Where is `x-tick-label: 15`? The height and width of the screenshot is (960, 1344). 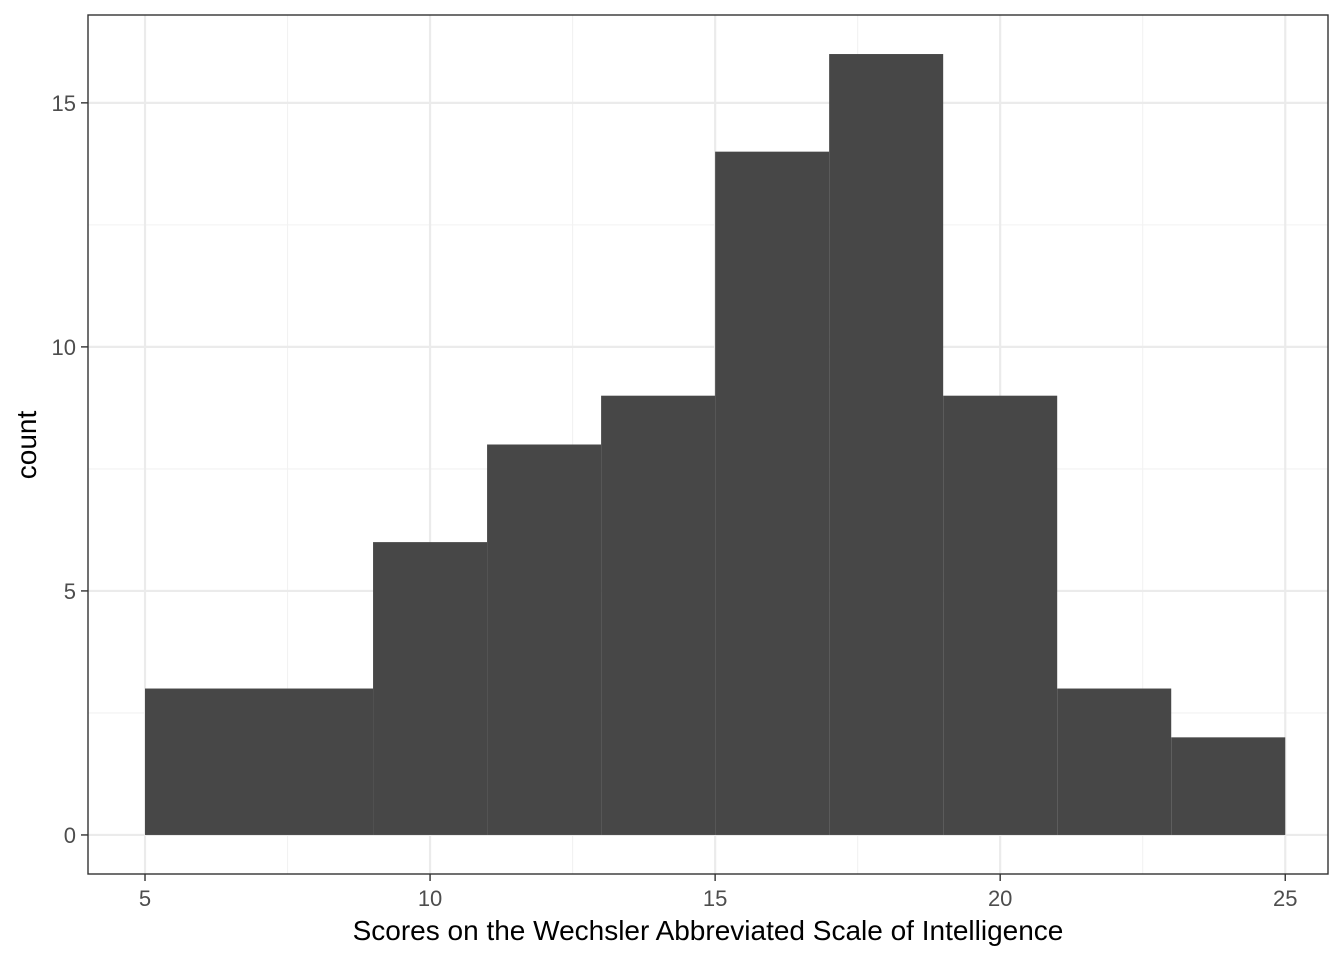 x-tick-label: 15 is located at coordinates (715, 898).